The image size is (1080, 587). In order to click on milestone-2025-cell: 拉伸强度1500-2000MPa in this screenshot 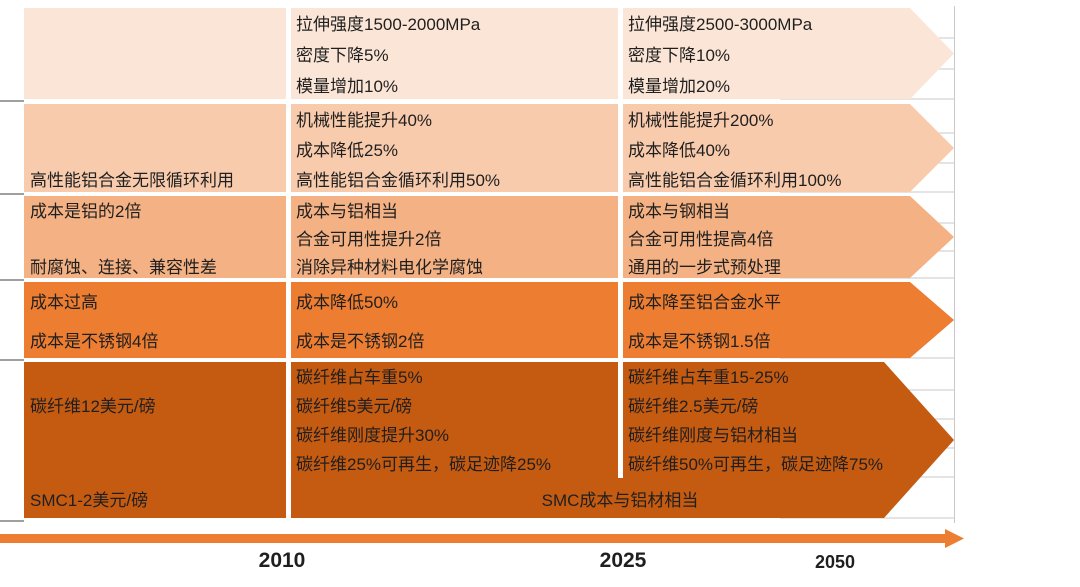, I will do `click(388, 24)`.